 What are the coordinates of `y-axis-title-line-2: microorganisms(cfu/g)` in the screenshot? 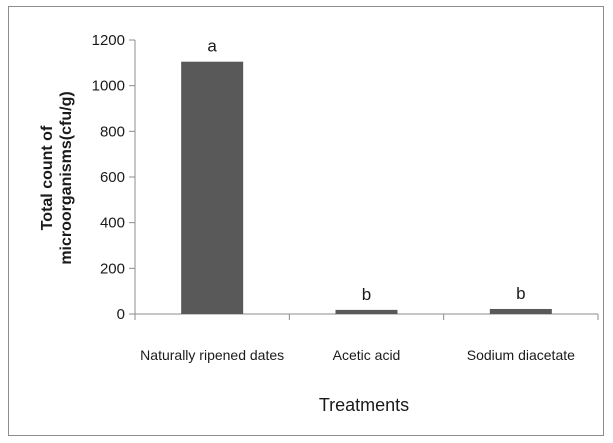 It's located at (66, 177).